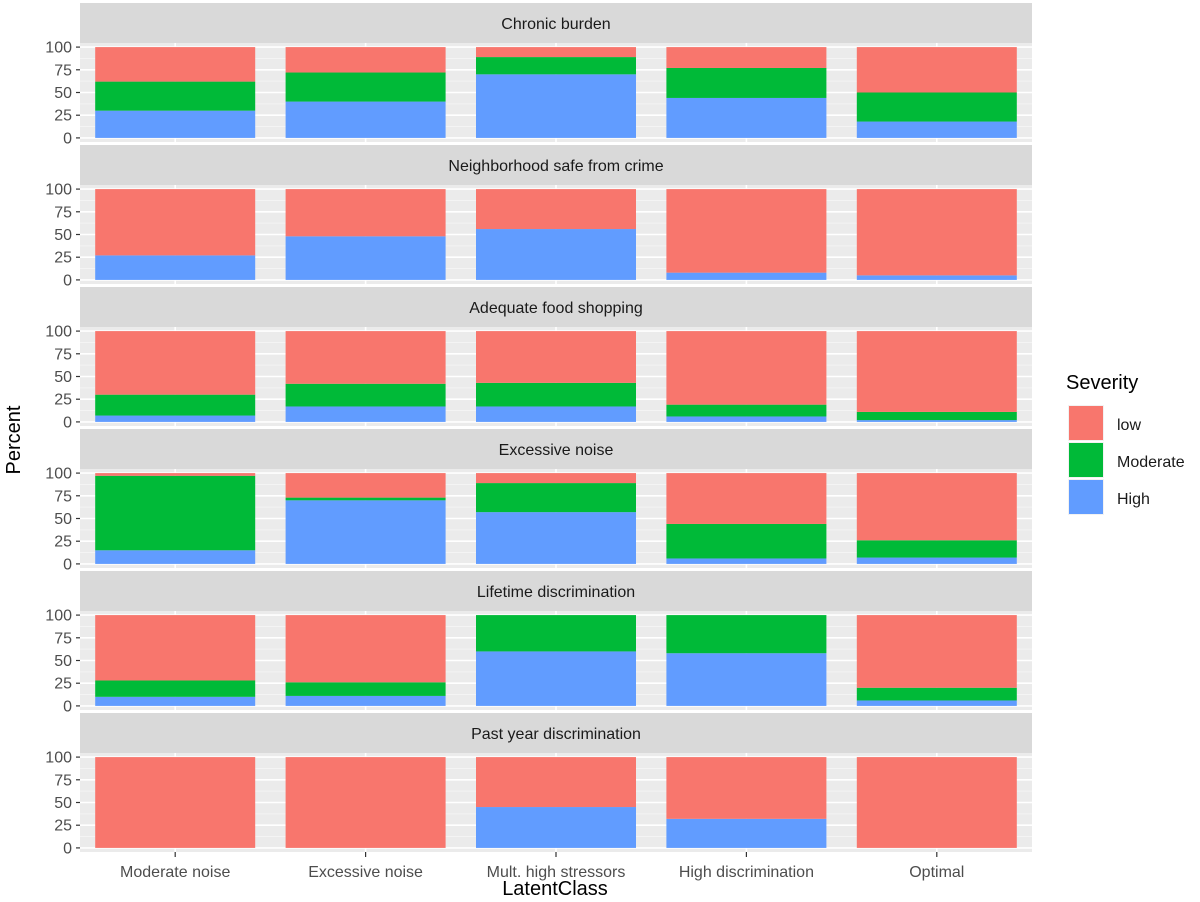 The width and height of the screenshot is (1200, 902). Describe the element at coordinates (1125, 443) in the screenshot. I see `legend: Severity low Moderate High` at that location.